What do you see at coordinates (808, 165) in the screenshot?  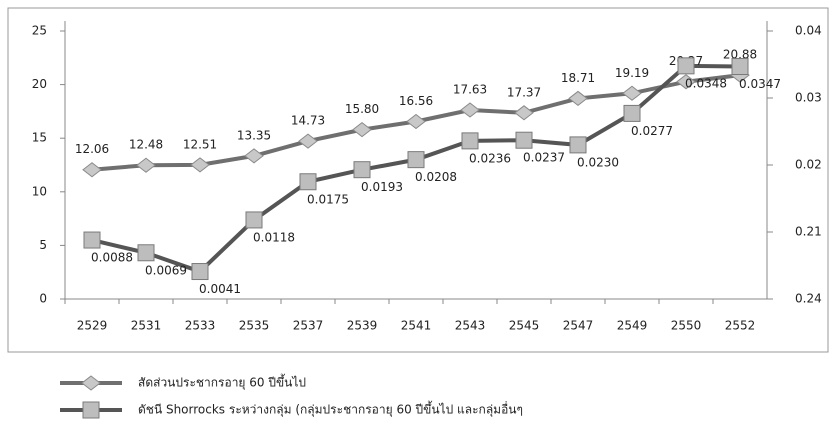 I see `y2-tick-label: 0.02` at bounding box center [808, 165].